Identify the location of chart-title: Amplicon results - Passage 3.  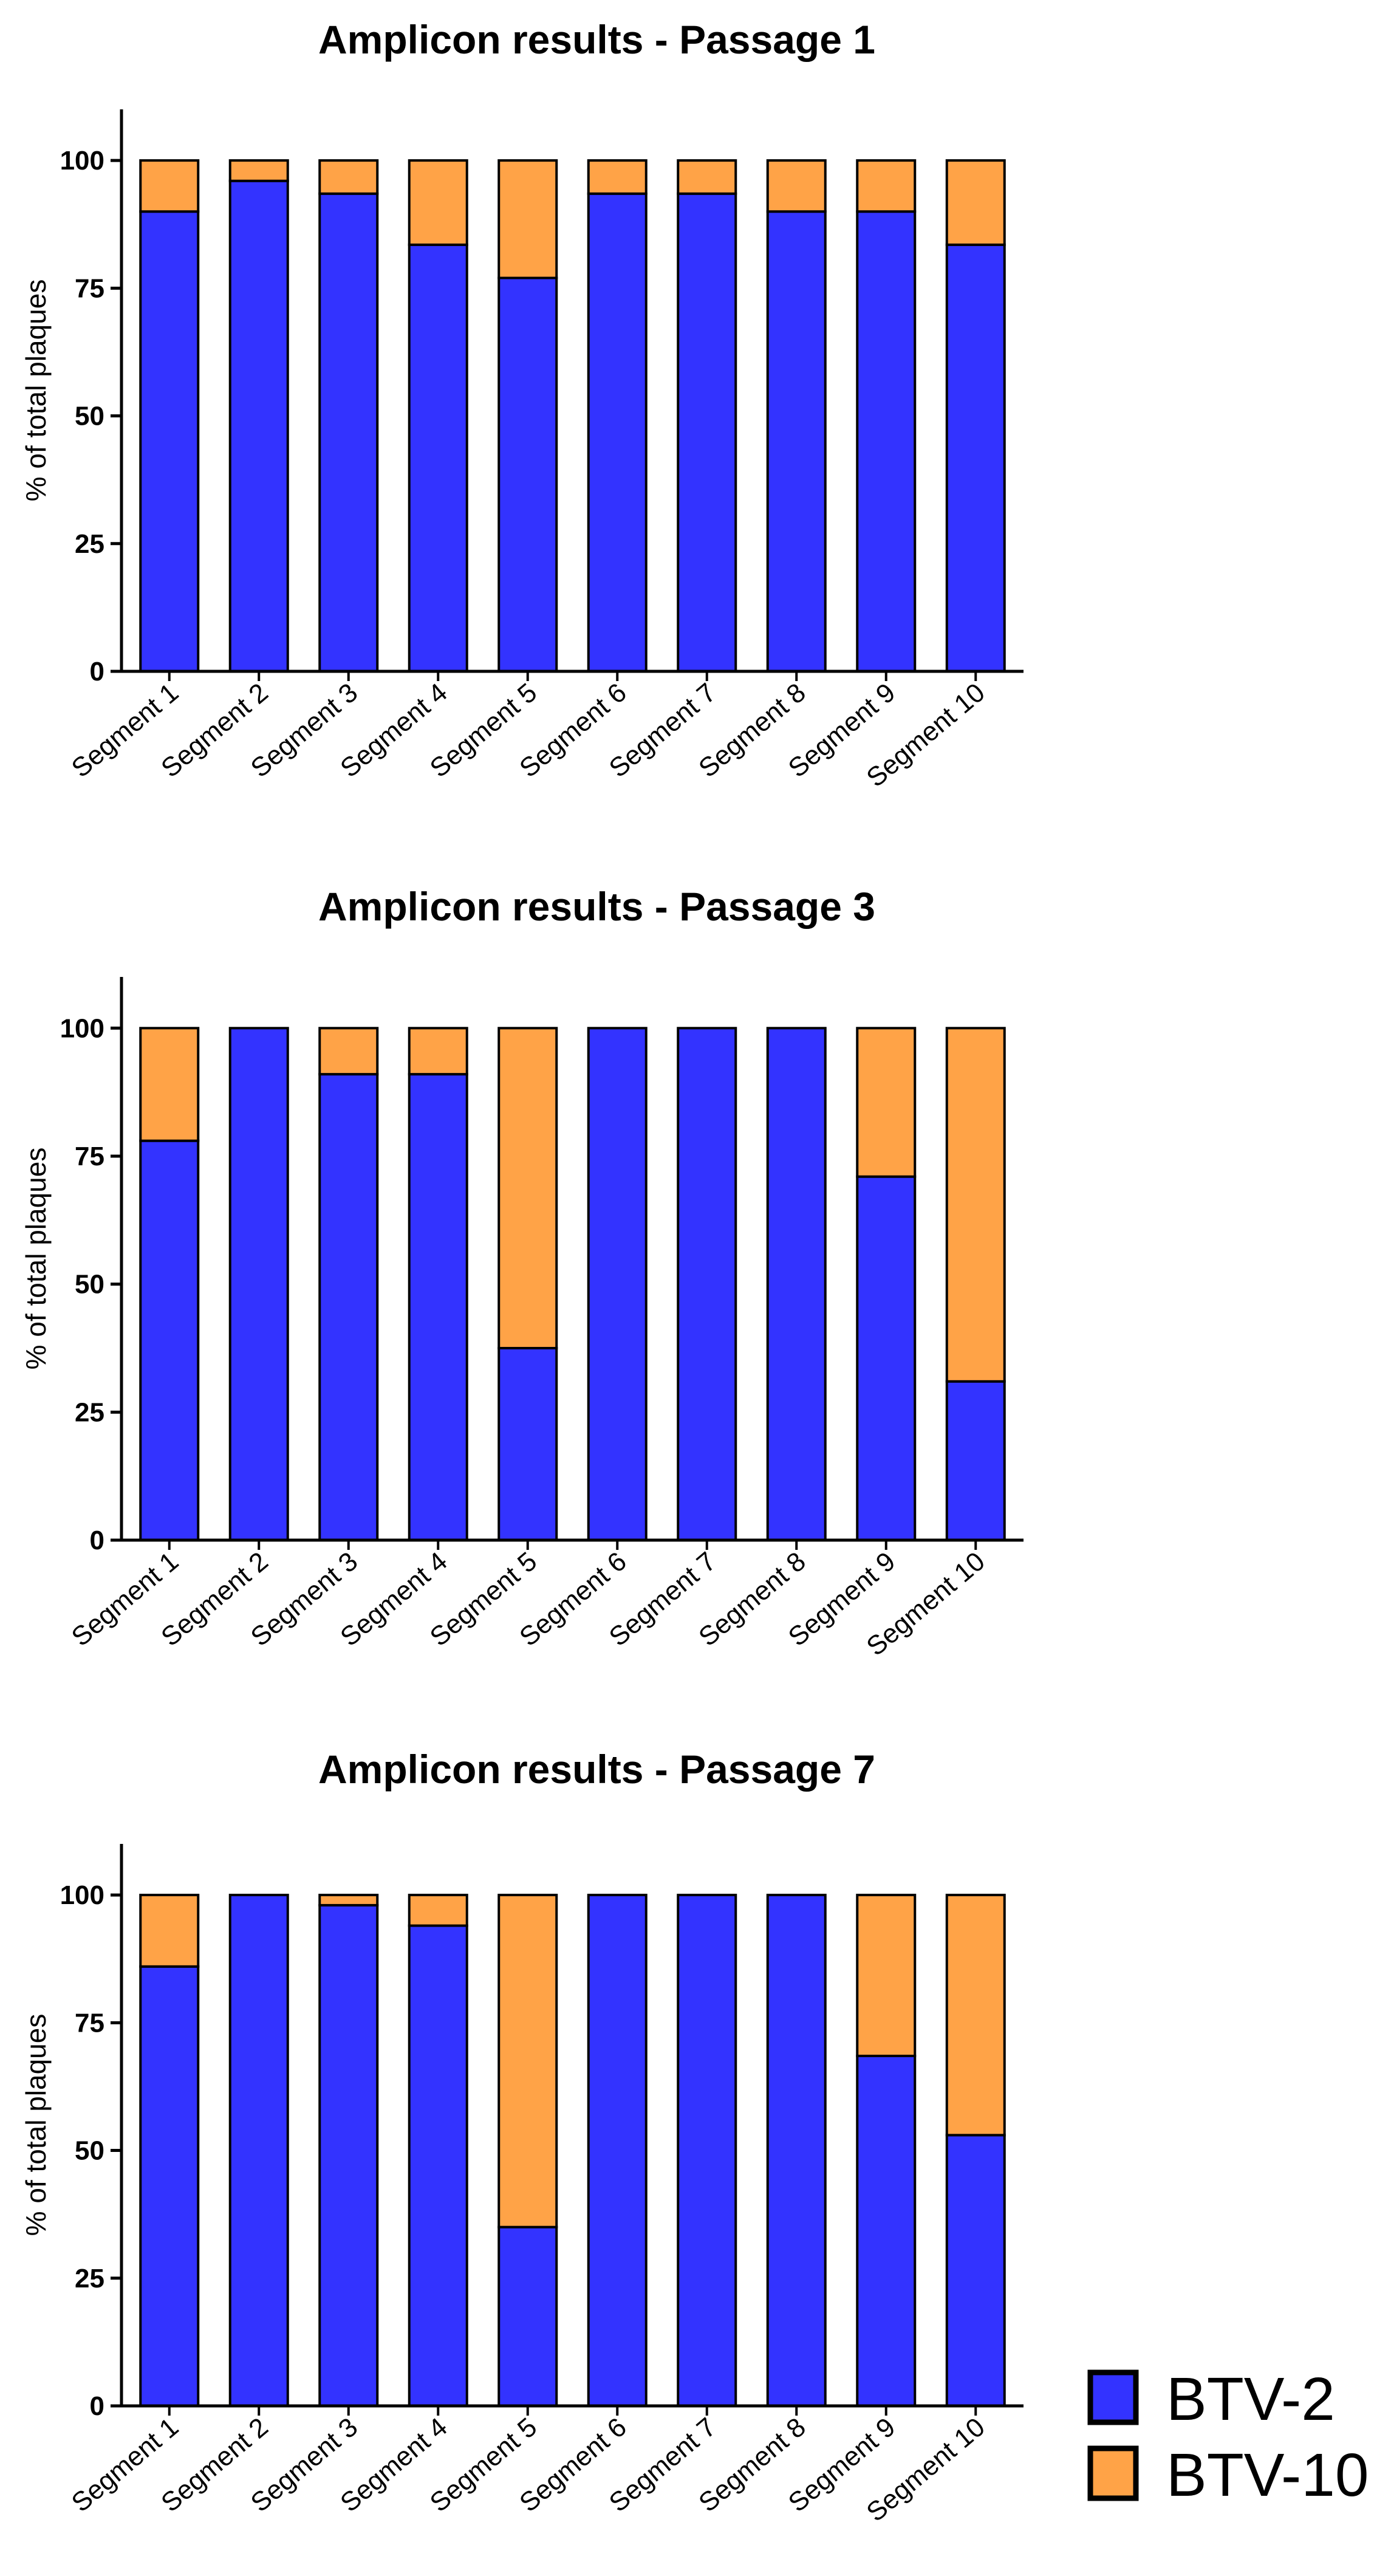
(596, 906).